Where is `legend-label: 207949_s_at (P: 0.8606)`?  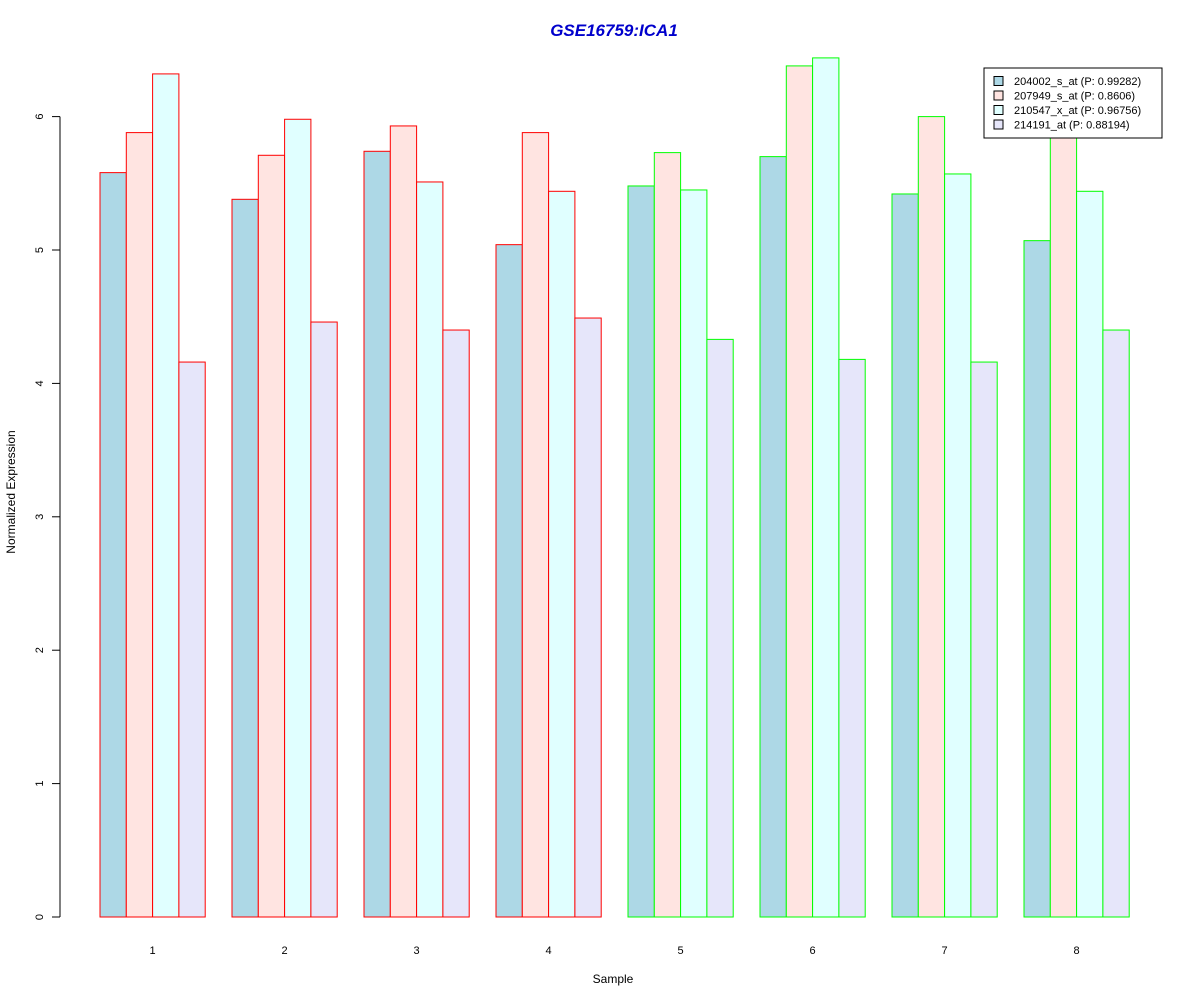
legend-label: 207949_s_at (P: 0.8606) is located at coordinates (1074, 97).